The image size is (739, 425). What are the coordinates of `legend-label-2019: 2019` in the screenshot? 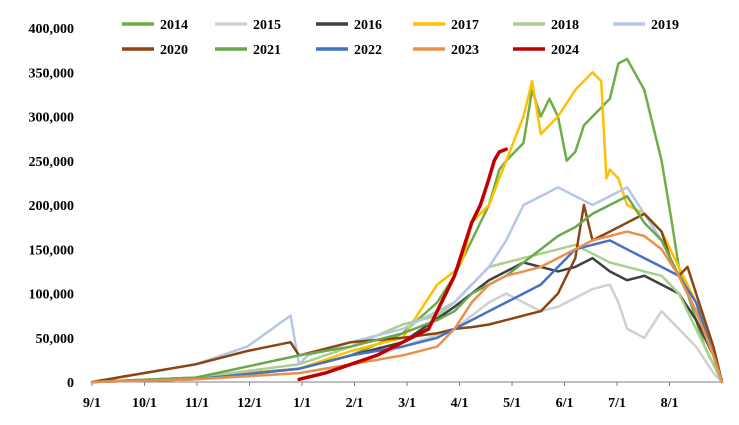 It's located at (665, 25).